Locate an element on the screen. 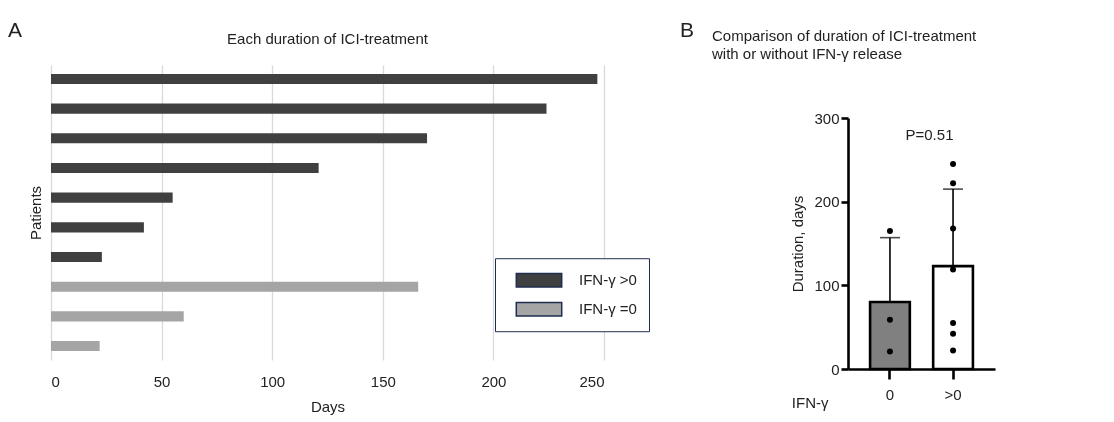 Image resolution: width=1114 pixels, height=422 pixels. y-axis-title: Duration, days is located at coordinates (798, 244).